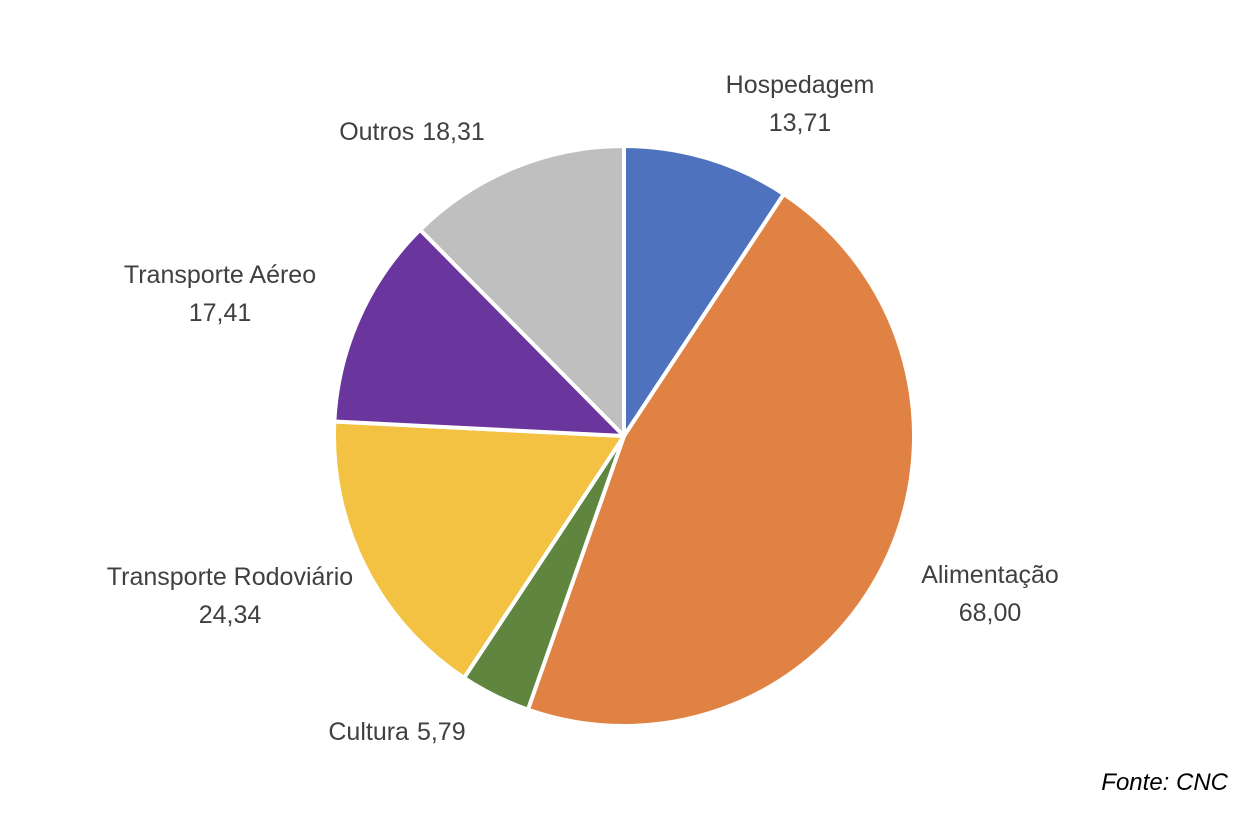 This screenshot has width=1251, height=822. I want to click on label-name: Outros, so click(376, 132).